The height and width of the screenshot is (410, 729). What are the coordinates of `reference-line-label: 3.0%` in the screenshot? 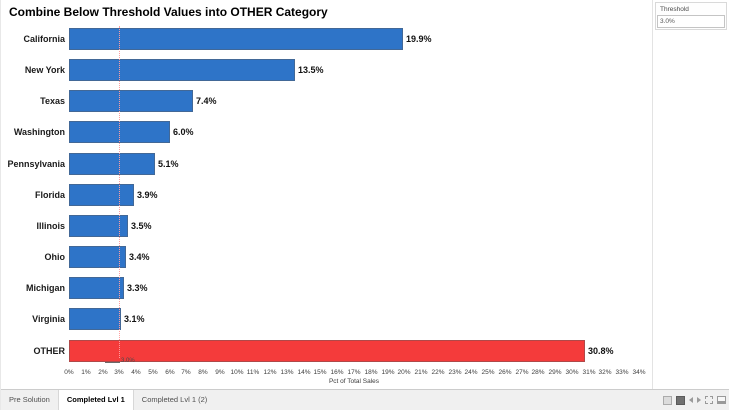 It's located at (128, 361).